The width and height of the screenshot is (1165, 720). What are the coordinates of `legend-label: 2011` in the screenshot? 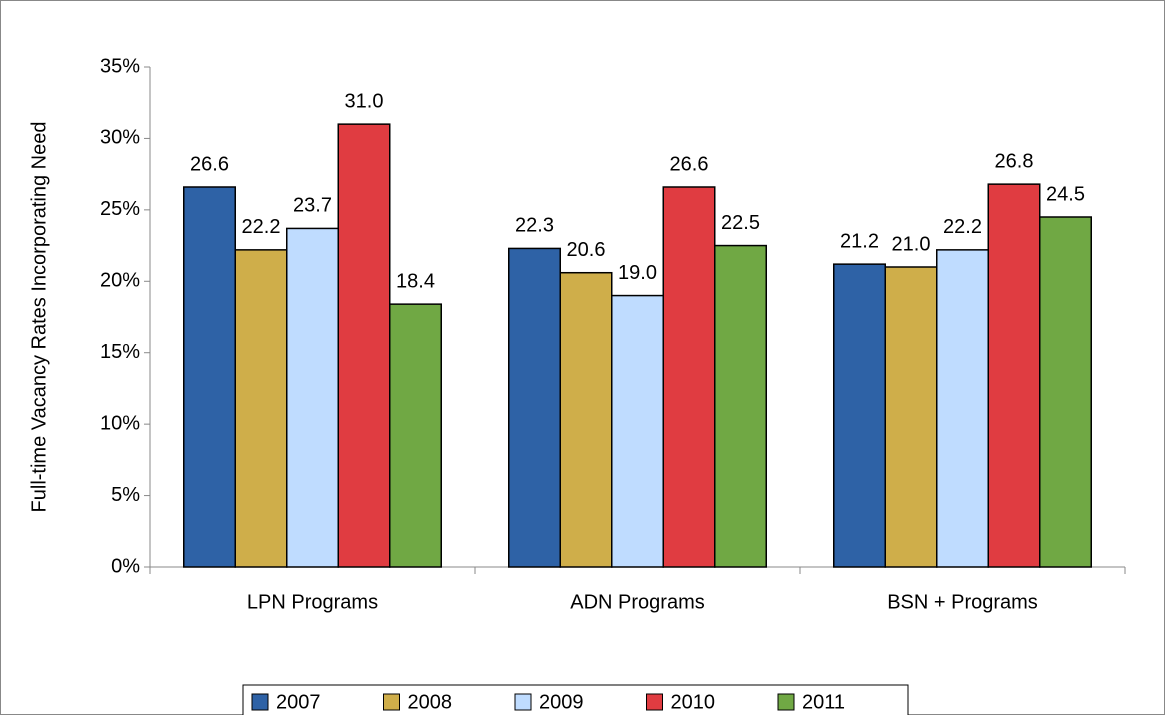 It's located at (823, 702).